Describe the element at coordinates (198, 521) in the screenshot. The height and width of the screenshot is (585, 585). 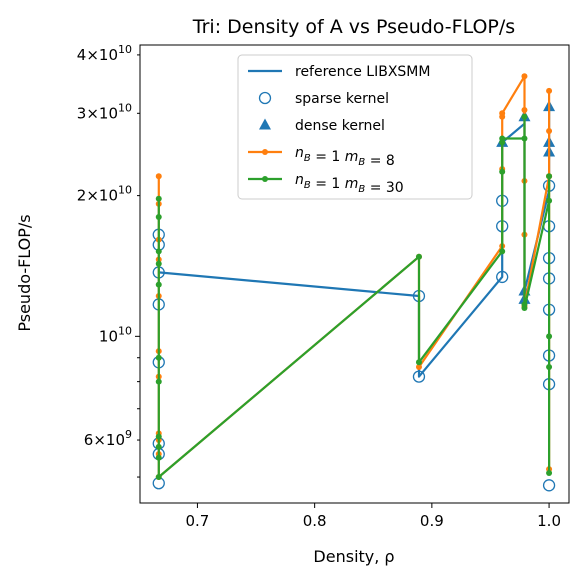
I see `x-tick-label: 0.7` at that location.